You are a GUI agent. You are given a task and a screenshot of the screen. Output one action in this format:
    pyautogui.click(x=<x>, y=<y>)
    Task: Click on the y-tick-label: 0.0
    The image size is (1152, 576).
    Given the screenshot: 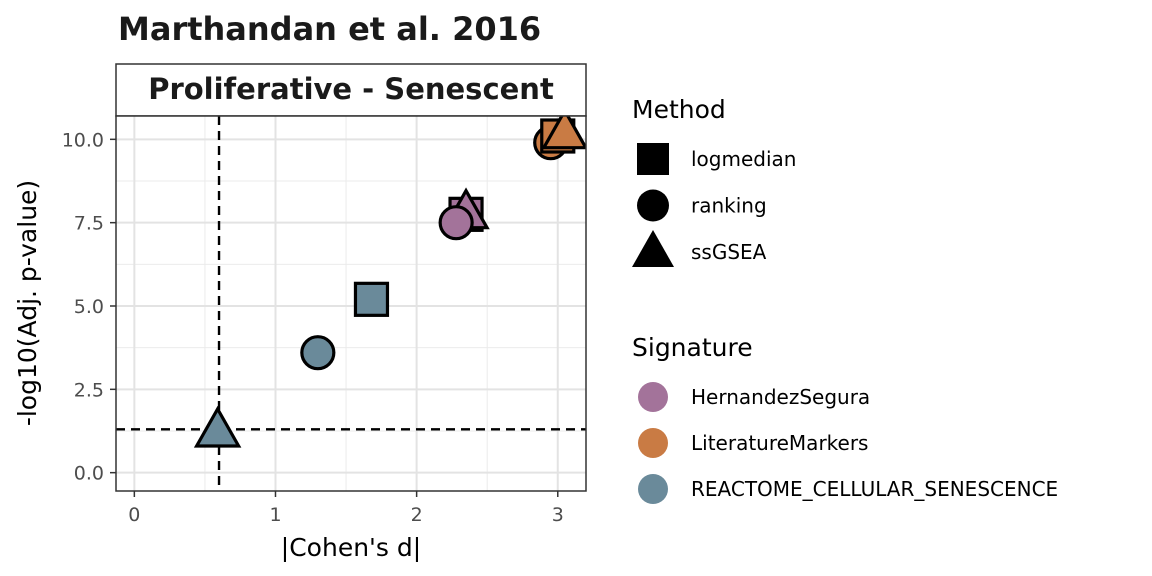 What is the action you would take?
    pyautogui.click(x=89, y=474)
    